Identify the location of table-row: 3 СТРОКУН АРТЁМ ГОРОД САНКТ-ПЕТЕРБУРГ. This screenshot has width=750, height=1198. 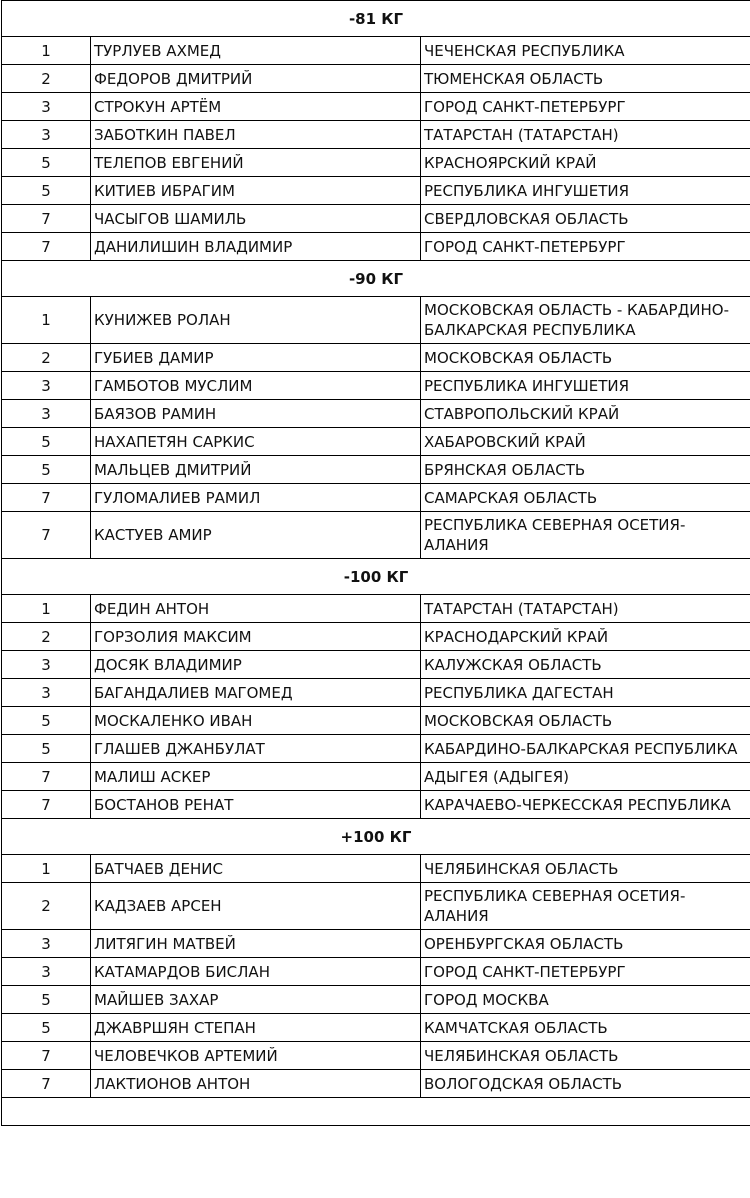
(375, 106).